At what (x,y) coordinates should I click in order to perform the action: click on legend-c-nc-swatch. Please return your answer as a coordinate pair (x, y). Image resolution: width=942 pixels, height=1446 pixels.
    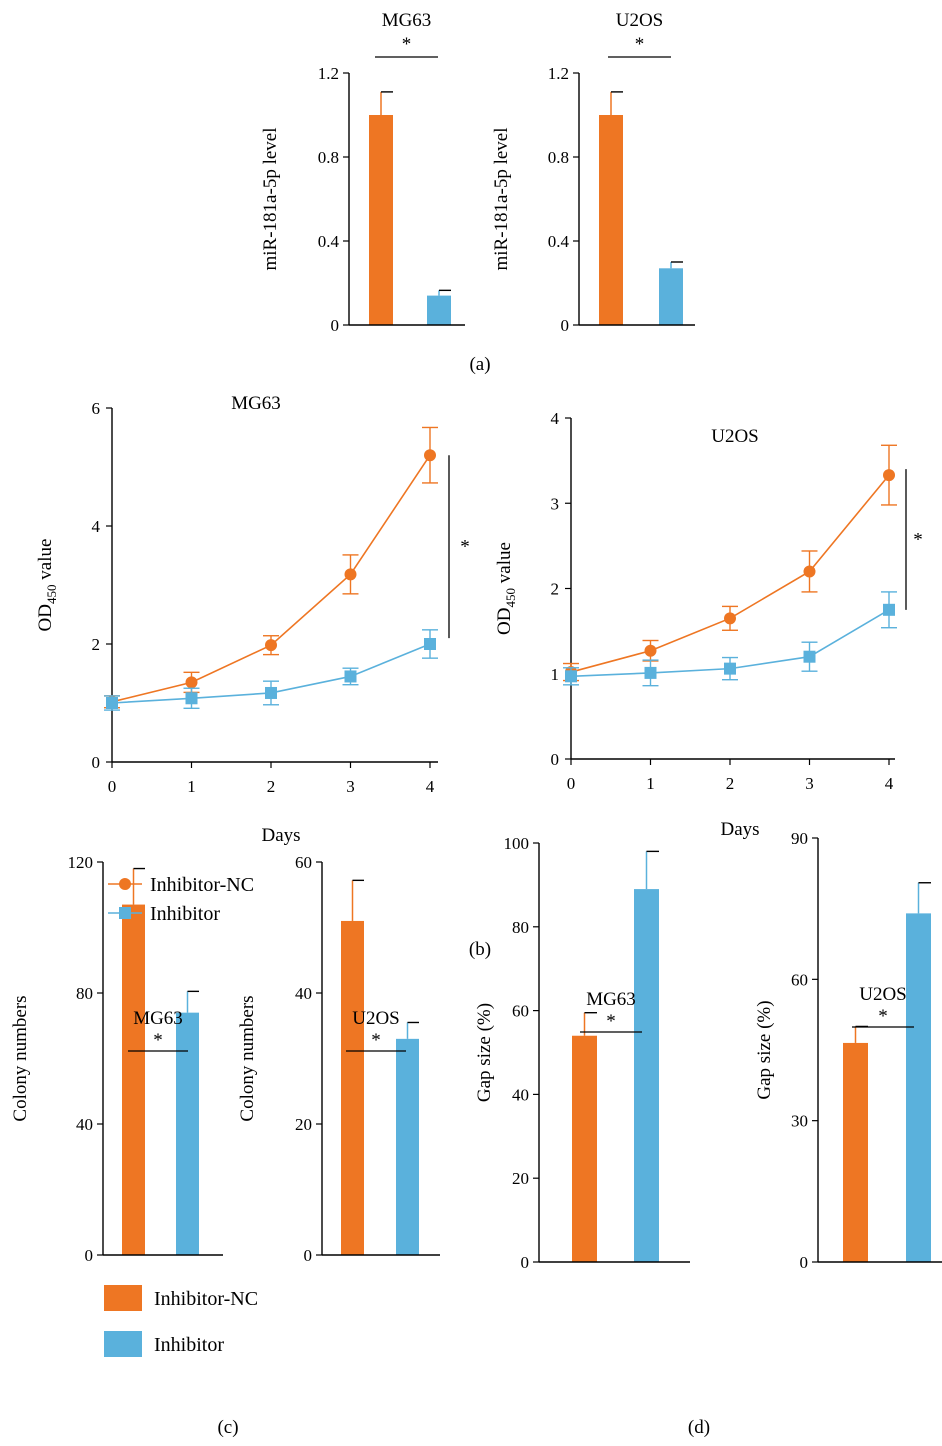
    Looking at the image, I should click on (123, 1298).